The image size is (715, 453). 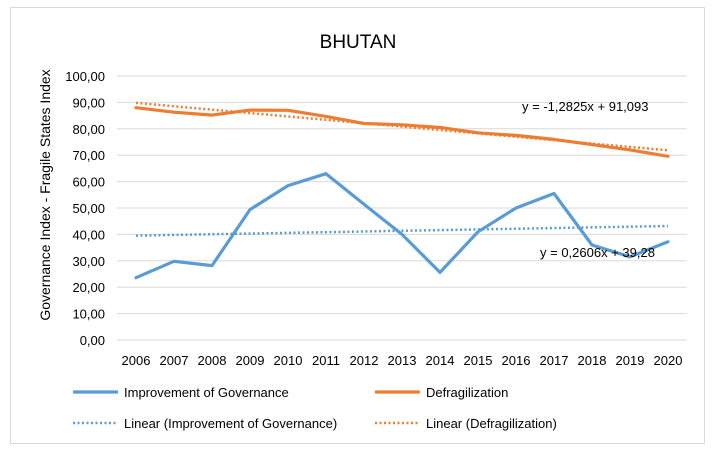 I want to click on x-tick-label: 2011, so click(x=326, y=360).